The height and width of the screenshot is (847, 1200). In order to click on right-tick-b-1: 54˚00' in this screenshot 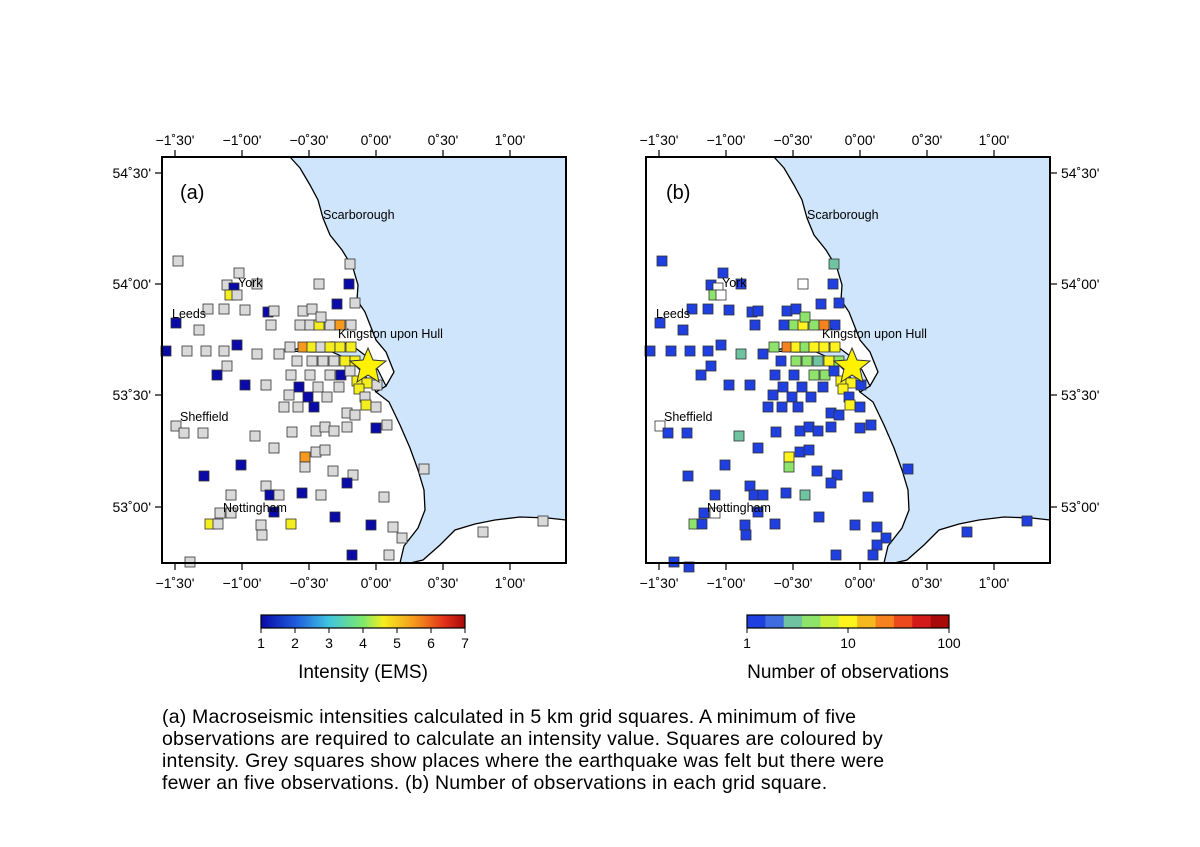, I will do `click(1080, 284)`.